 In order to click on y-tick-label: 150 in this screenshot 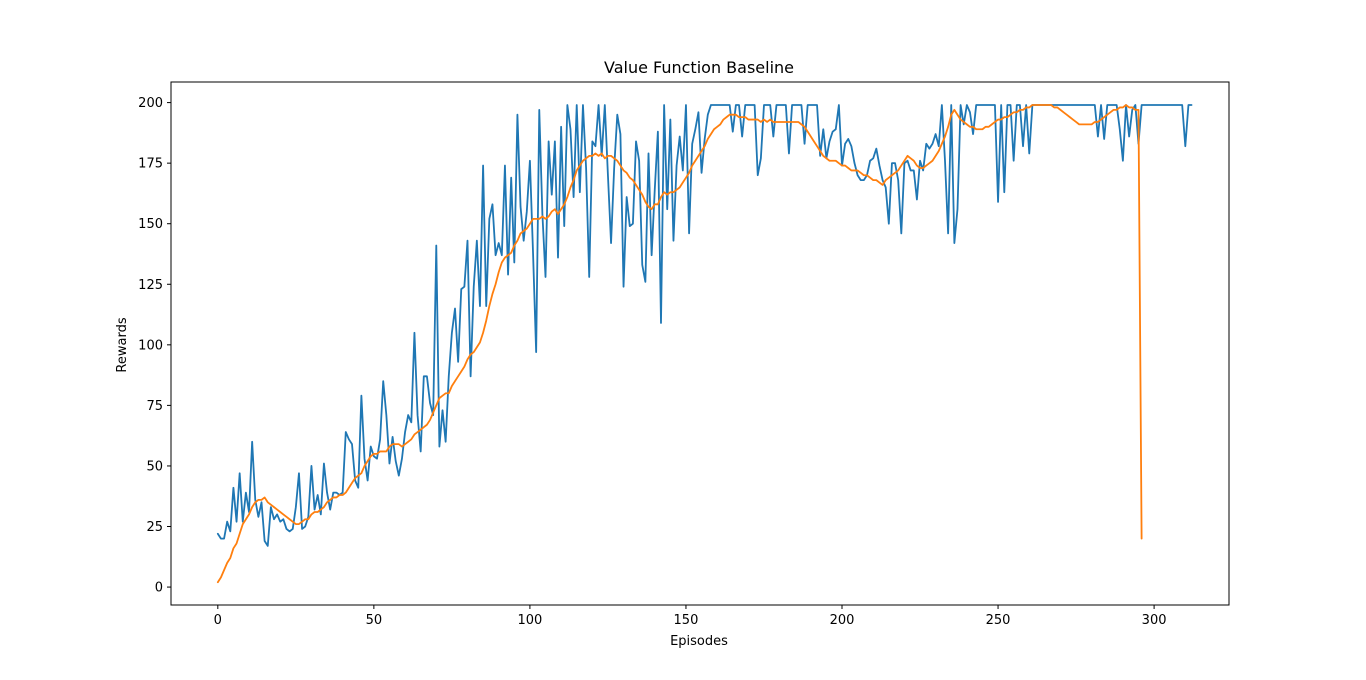, I will do `click(150, 224)`.